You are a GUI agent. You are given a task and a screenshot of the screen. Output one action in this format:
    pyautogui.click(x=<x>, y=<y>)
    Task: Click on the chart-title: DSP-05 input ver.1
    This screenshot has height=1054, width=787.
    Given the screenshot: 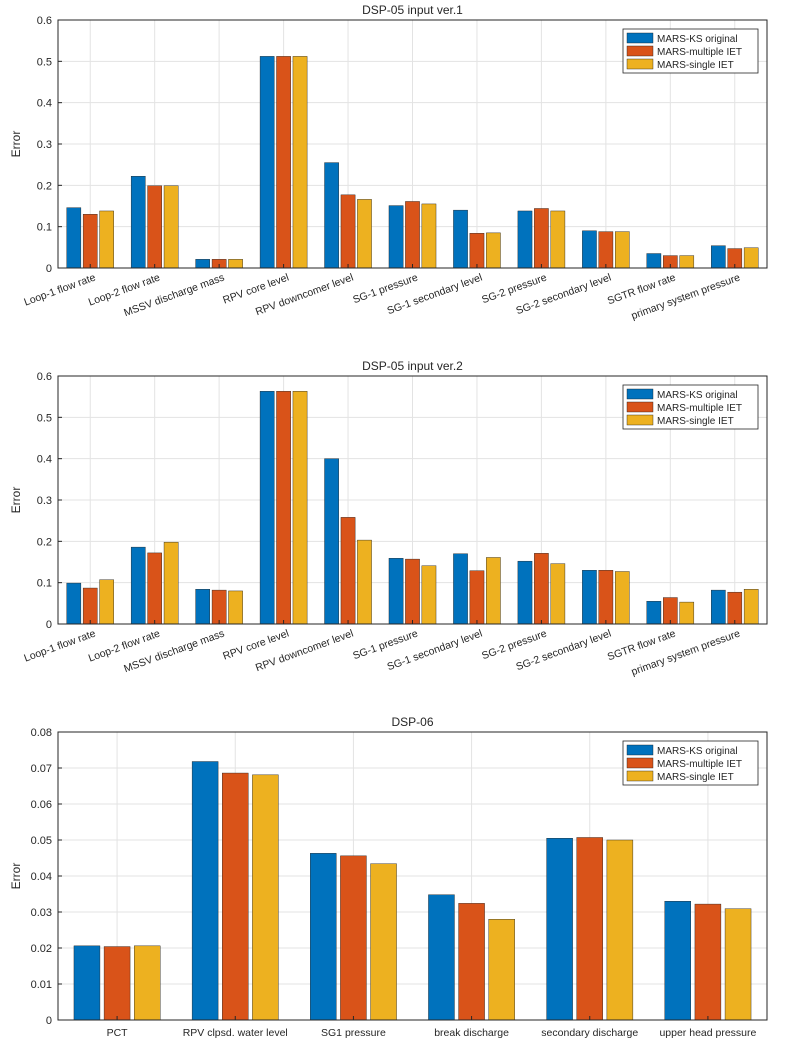 What is the action you would take?
    pyautogui.click(x=412, y=10)
    